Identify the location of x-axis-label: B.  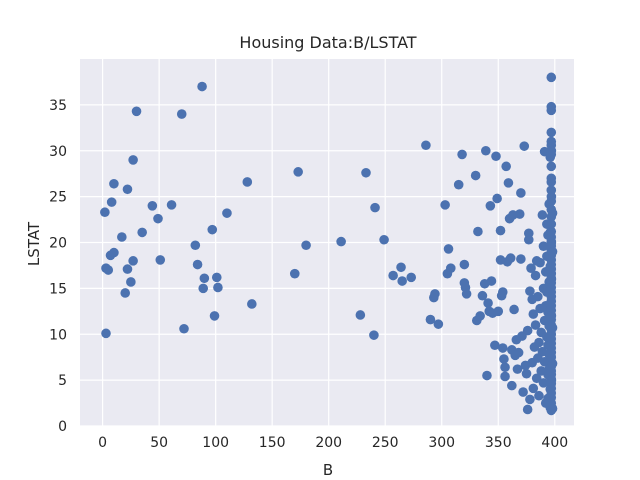
(328, 470).